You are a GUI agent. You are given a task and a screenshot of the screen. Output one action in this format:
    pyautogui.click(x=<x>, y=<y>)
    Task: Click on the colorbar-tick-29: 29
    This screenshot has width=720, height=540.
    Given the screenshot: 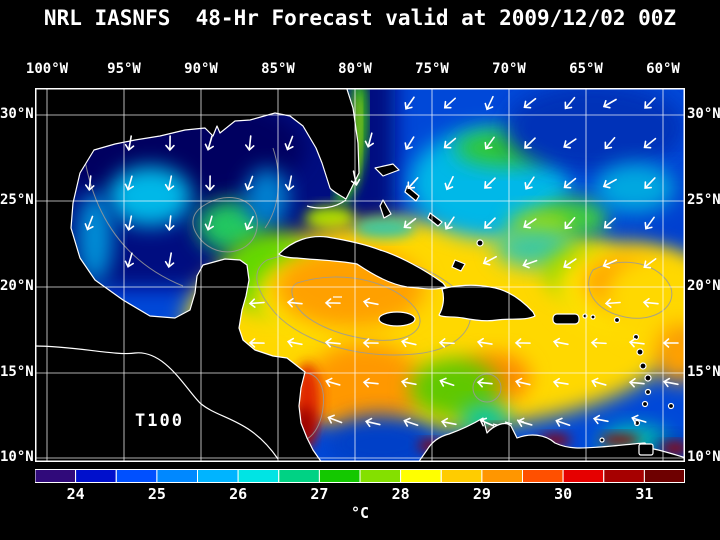 What is the action you would take?
    pyautogui.click(x=481, y=494)
    